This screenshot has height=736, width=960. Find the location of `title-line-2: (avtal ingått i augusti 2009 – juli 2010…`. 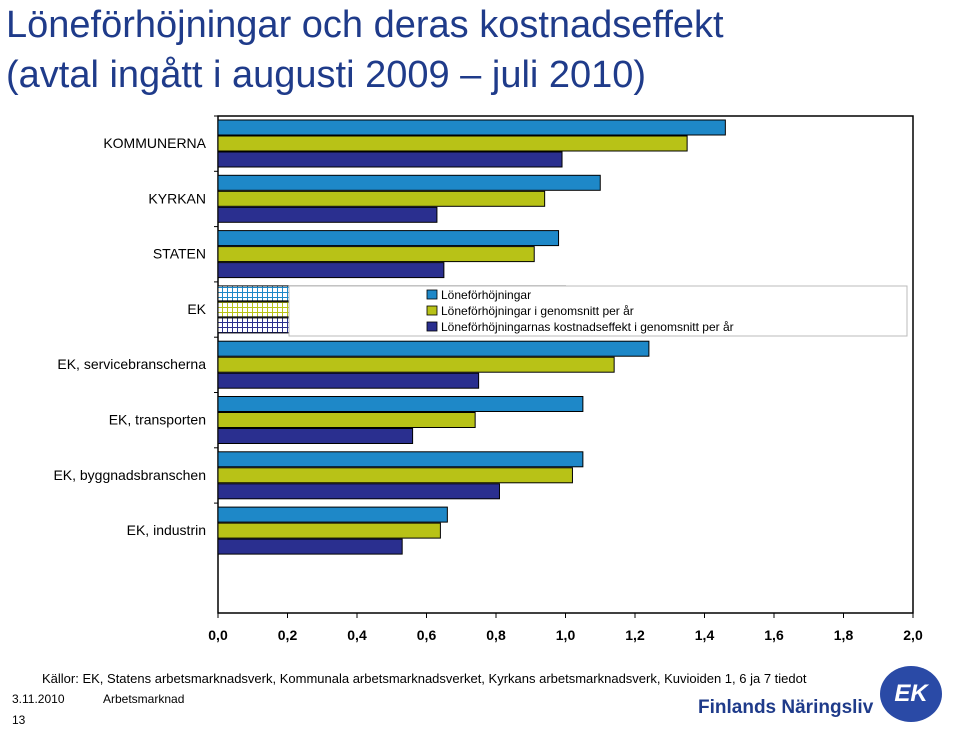

title-line-2: (avtal ingått i augusti 2009 – juli 2010… is located at coordinates (326, 75).